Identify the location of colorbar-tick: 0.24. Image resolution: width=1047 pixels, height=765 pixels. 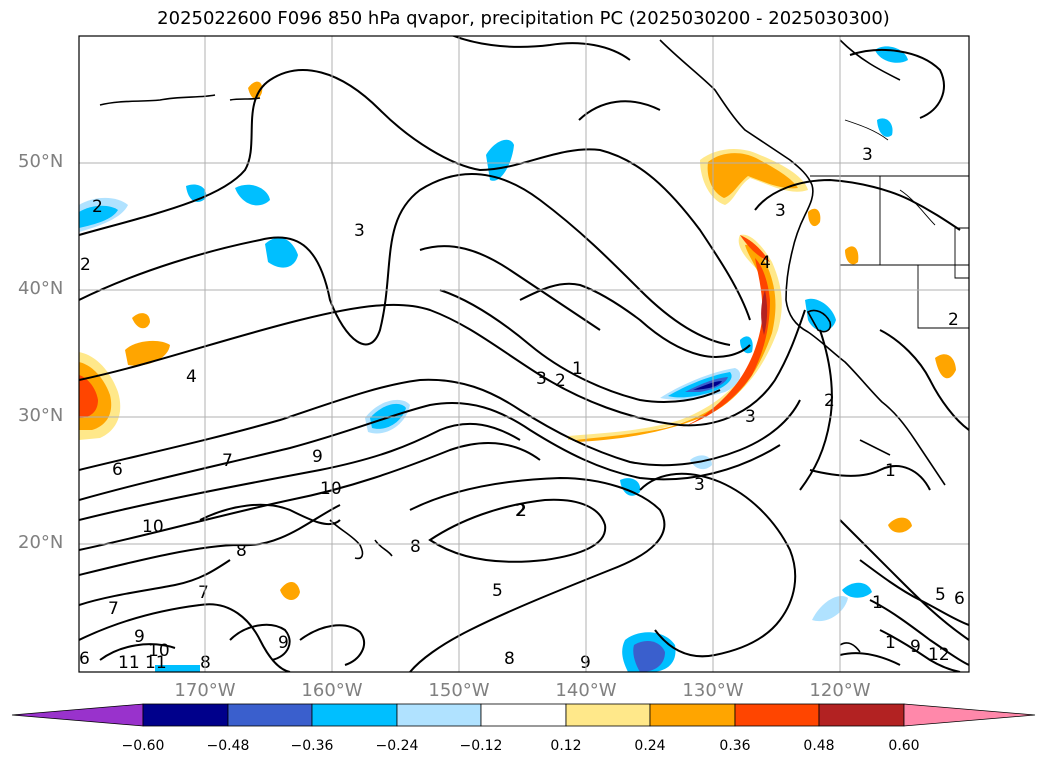
(650, 746).